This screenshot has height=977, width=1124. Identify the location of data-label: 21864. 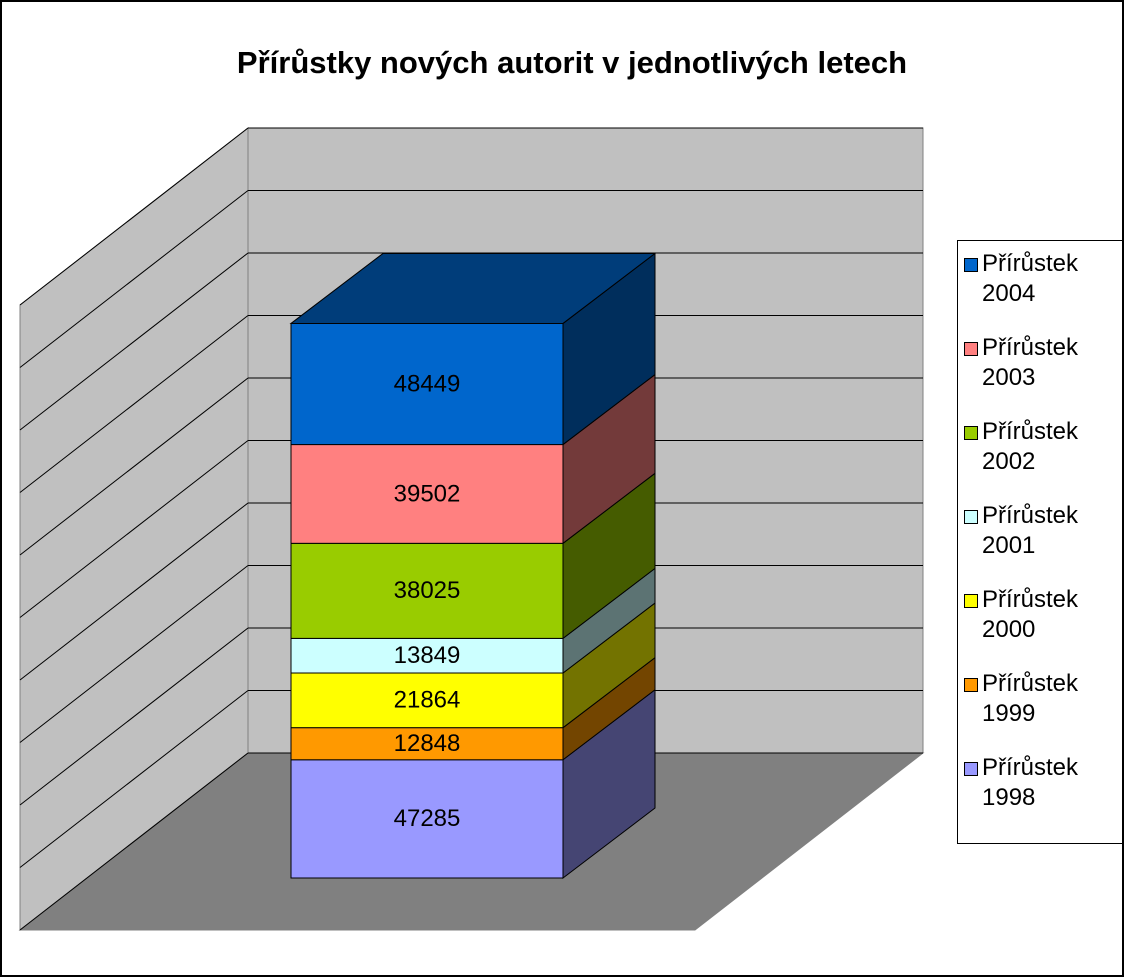
(427, 700).